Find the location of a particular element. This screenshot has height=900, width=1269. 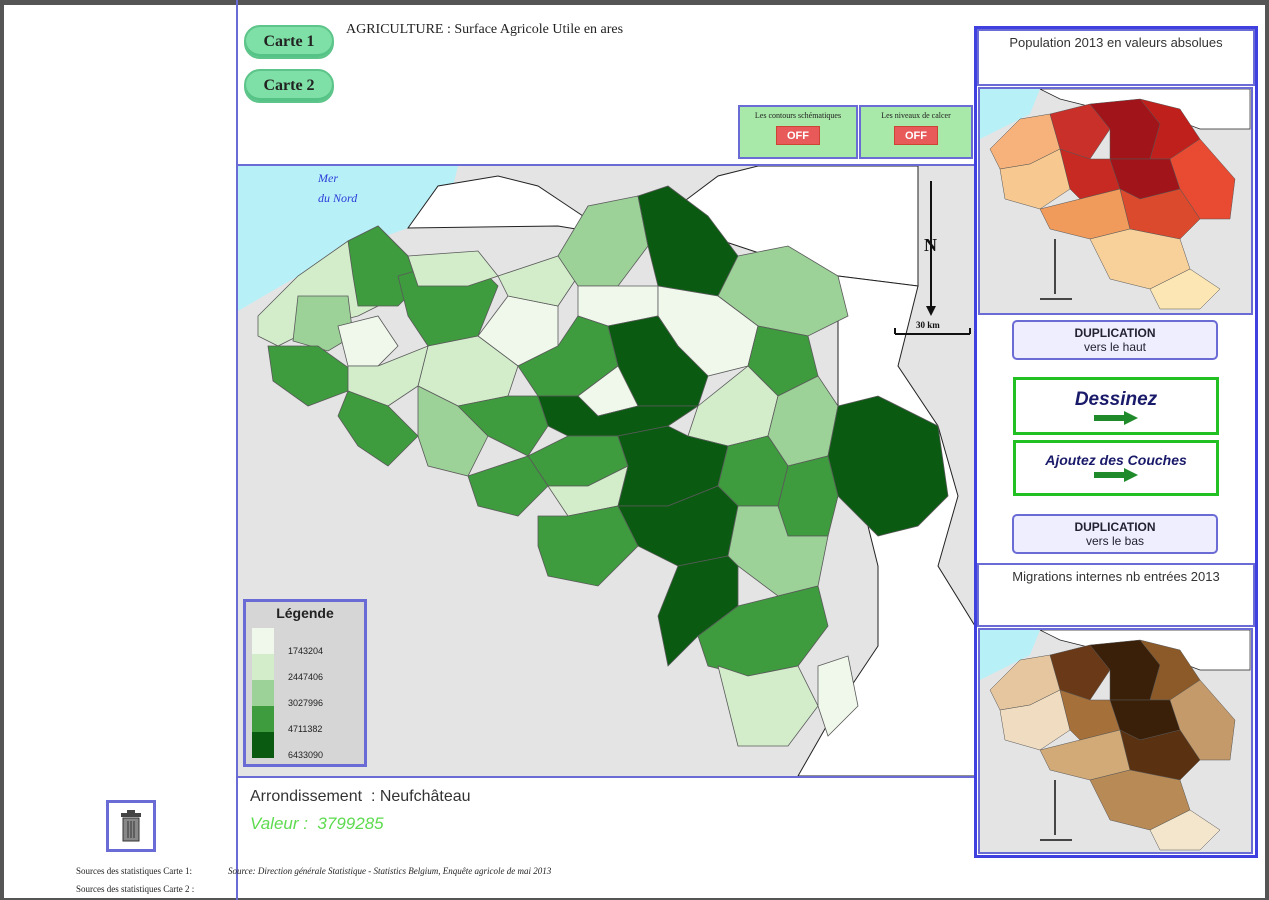

dup-up-line1: DUPLICATION is located at coordinates (1115, 333).